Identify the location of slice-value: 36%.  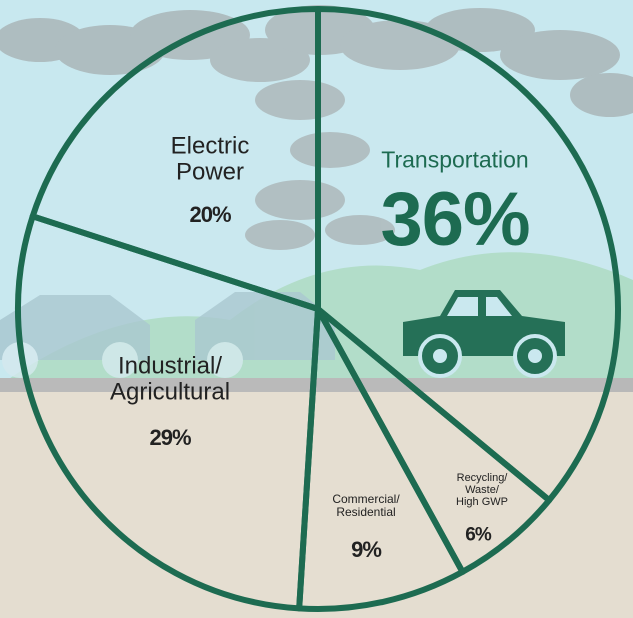
(455, 220).